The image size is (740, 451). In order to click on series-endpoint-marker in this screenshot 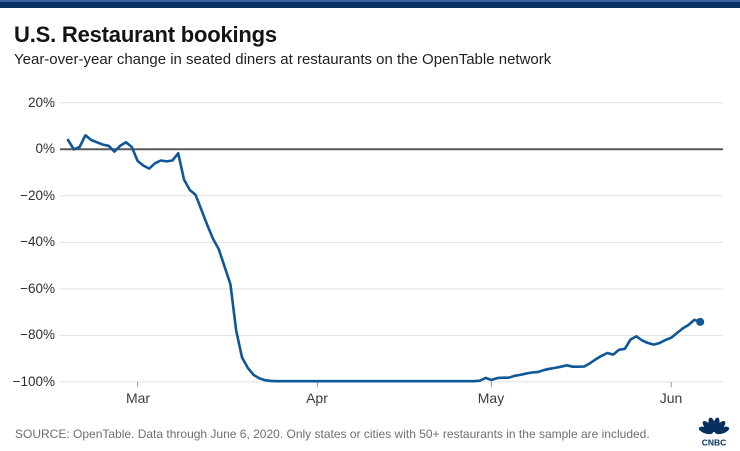, I will do `click(700, 321)`.